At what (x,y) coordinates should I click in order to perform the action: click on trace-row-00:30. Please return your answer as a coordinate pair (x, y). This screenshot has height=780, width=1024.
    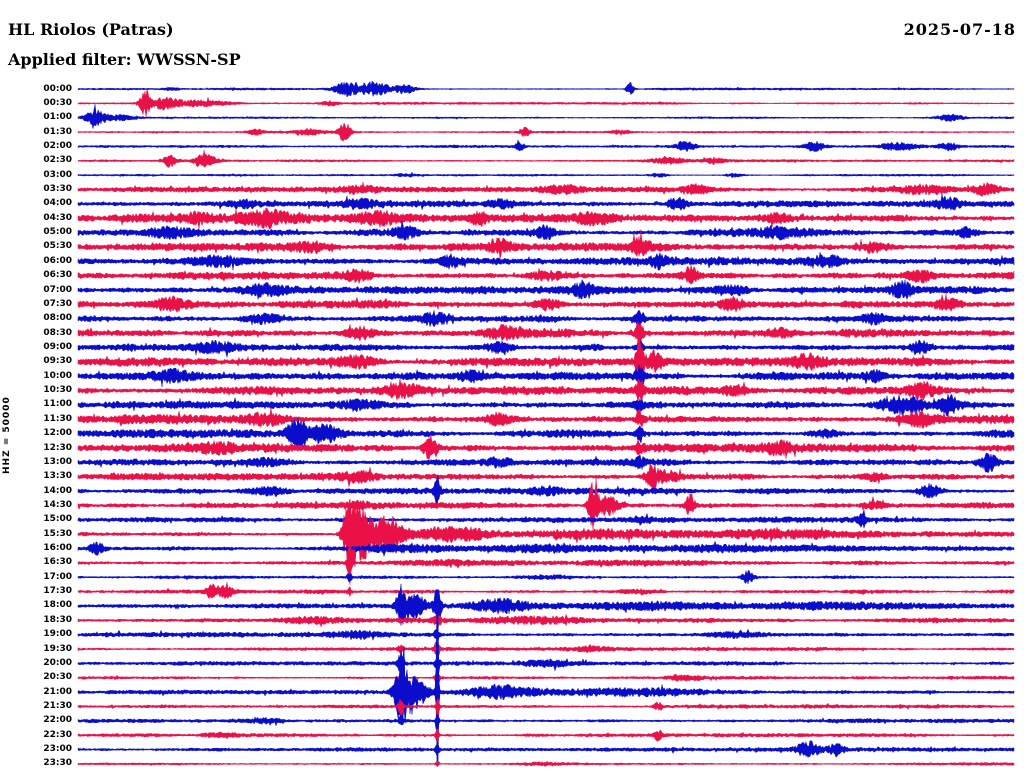
    Looking at the image, I should click on (546, 103).